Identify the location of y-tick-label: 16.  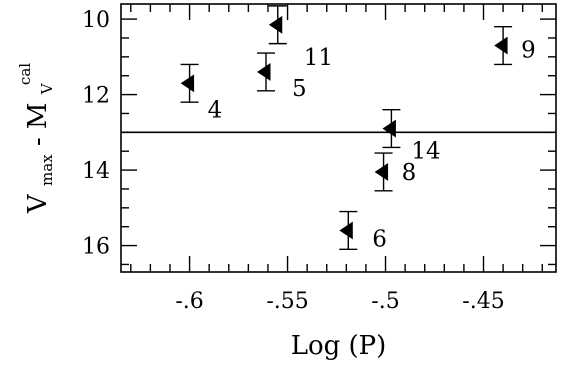
(96, 247).